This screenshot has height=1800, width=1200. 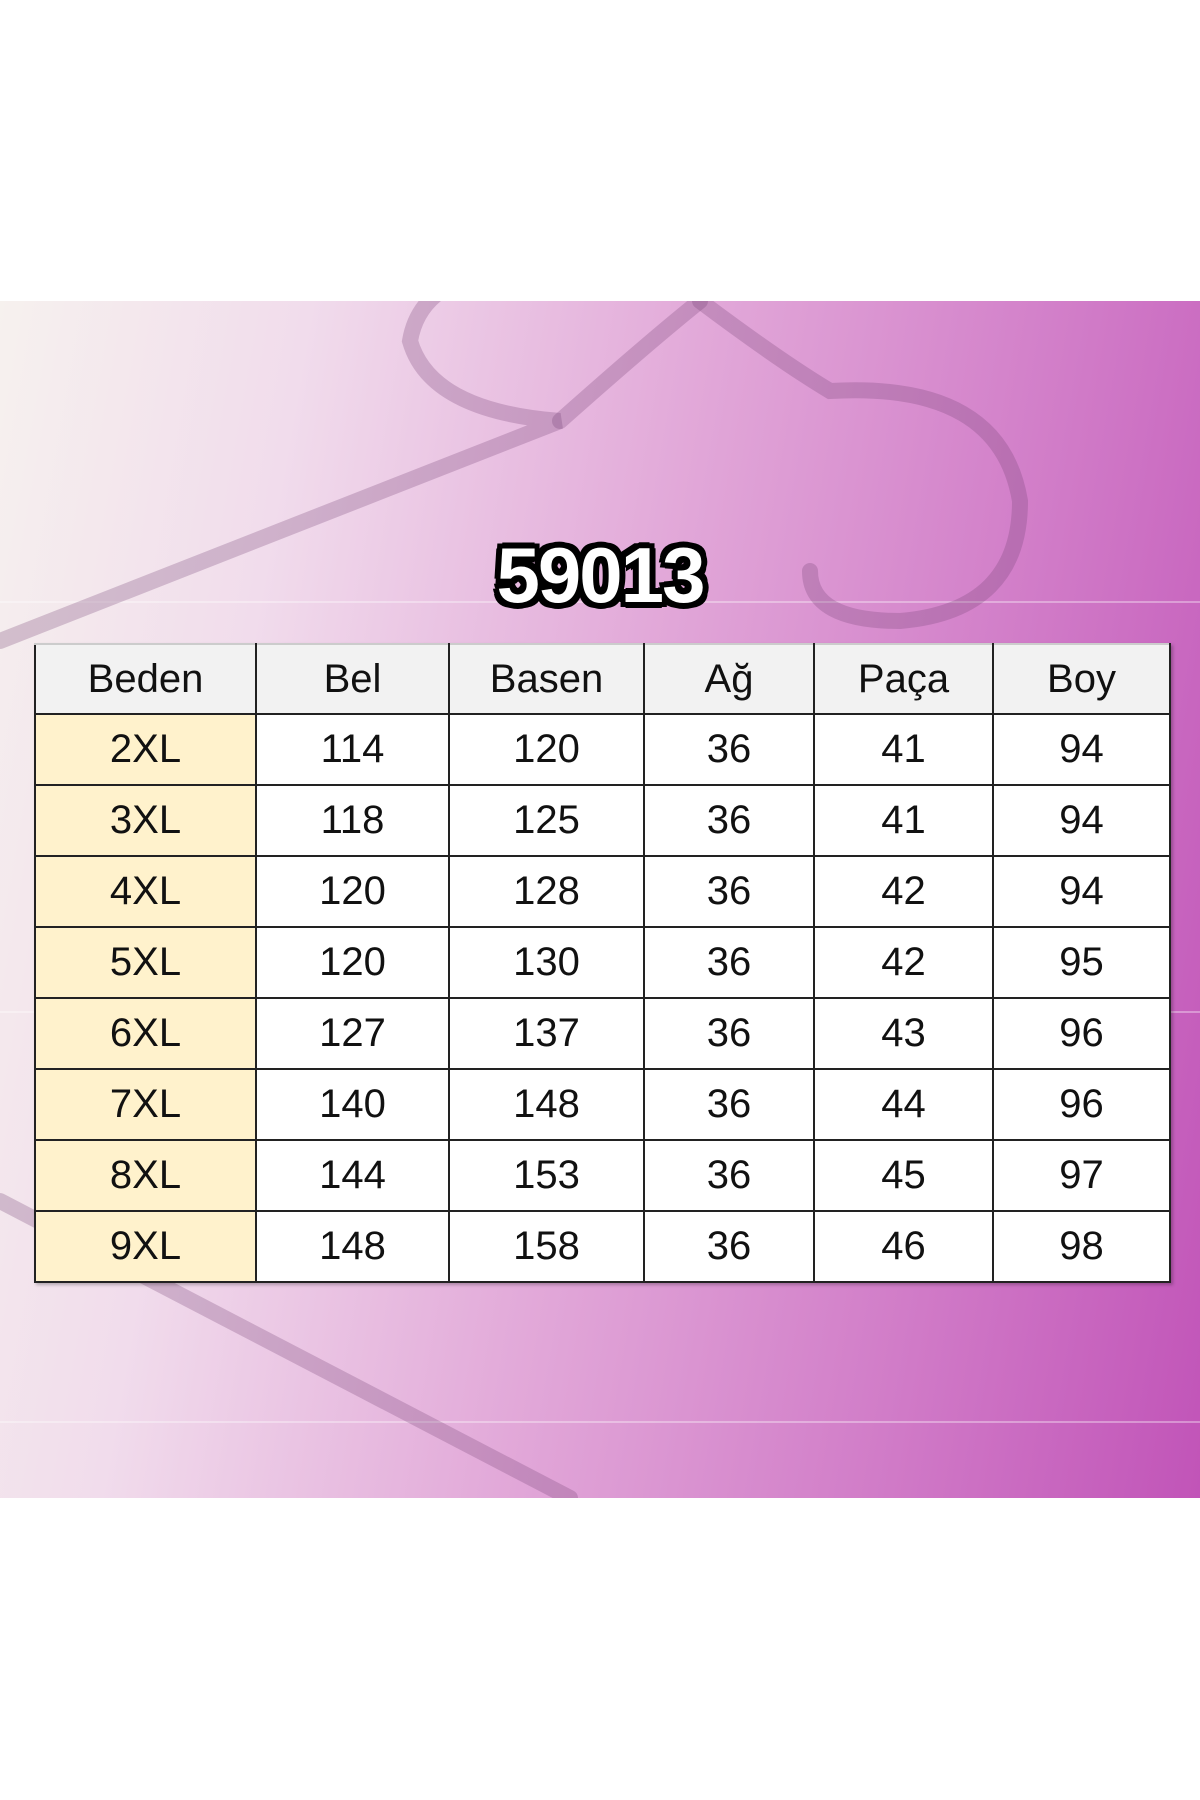 What do you see at coordinates (546, 962) in the screenshot?
I see `measurement-cell: 130` at bounding box center [546, 962].